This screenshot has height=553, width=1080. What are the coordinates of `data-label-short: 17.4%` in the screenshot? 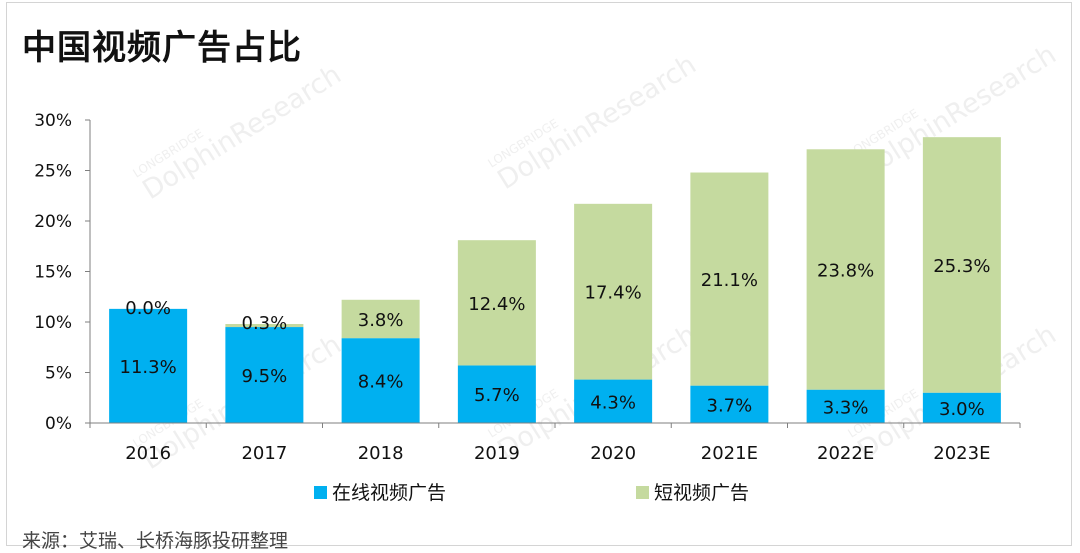 It's located at (613, 293).